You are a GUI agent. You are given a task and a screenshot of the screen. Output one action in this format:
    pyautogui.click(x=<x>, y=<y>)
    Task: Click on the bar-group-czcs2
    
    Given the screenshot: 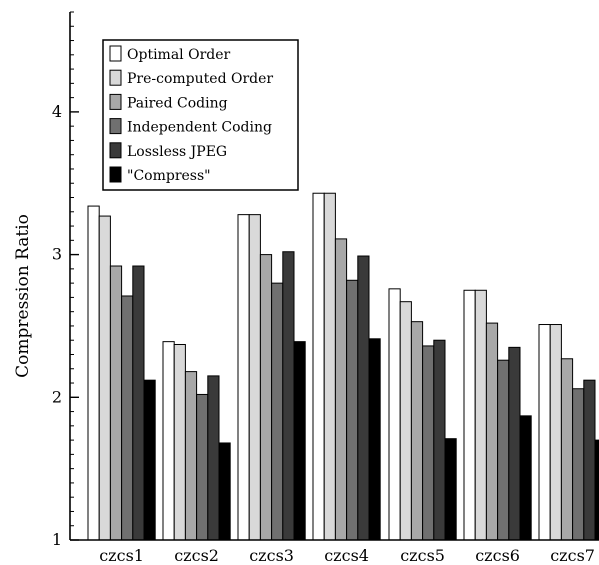 What is the action you would take?
    pyautogui.click(x=196, y=441)
    